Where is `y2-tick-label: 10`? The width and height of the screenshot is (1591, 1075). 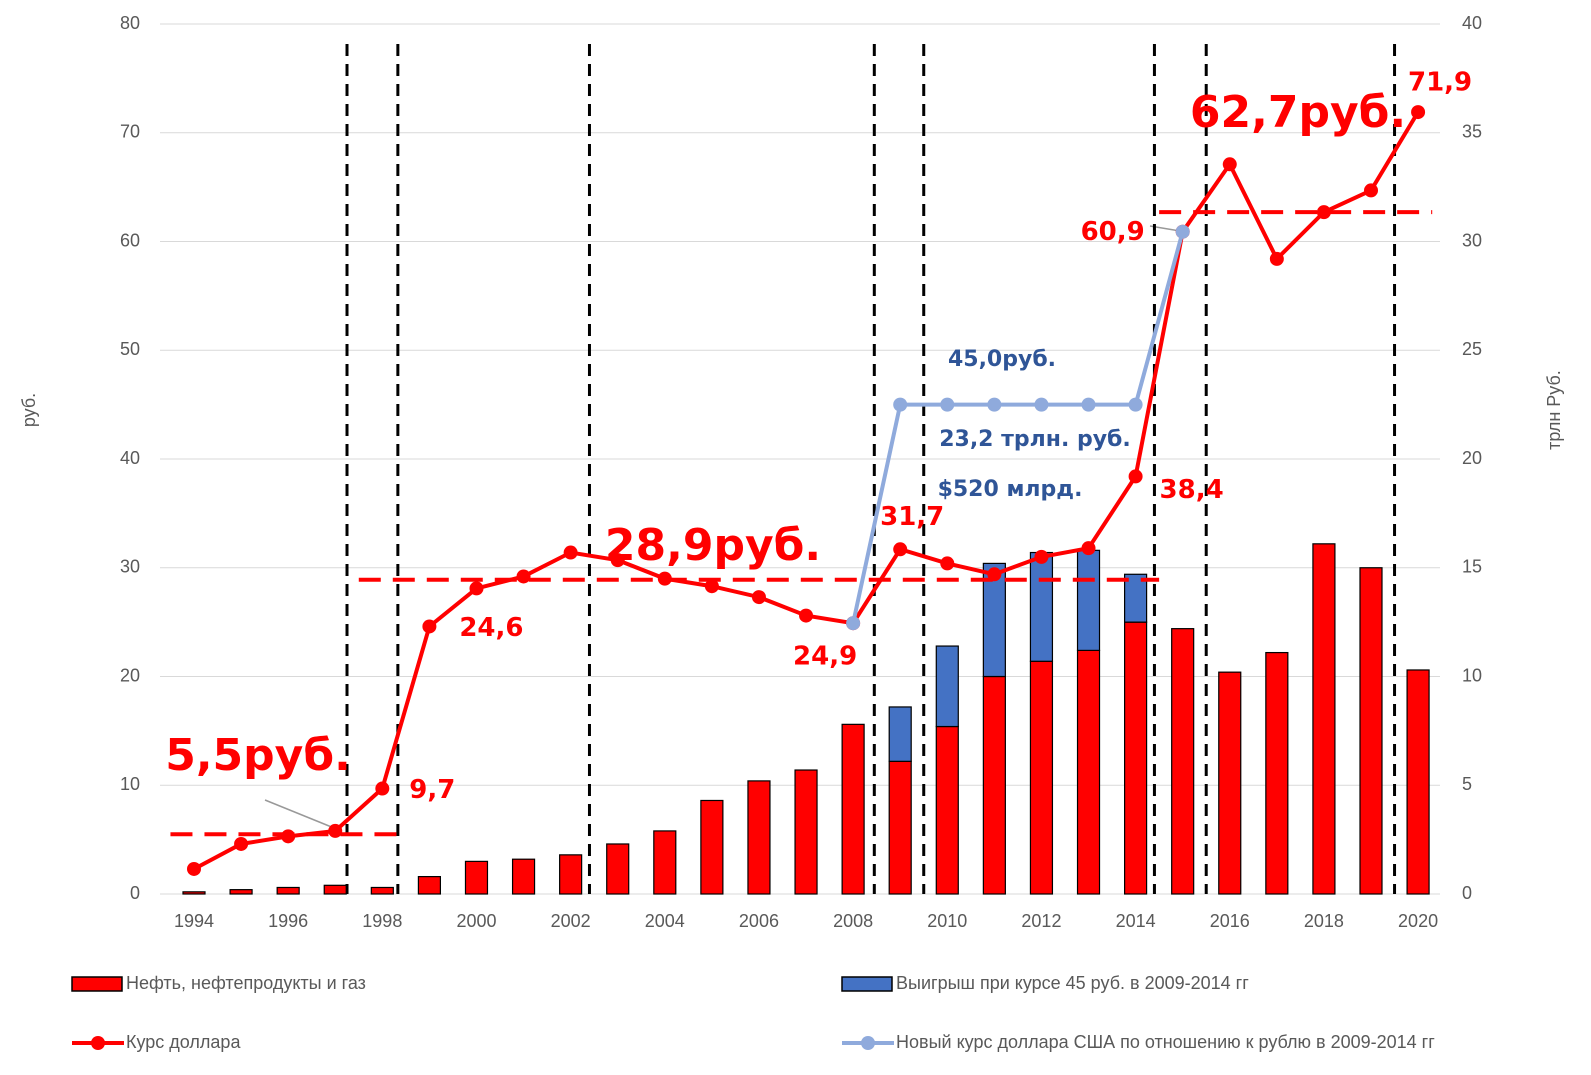
y2-tick-label: 10 is located at coordinates (1472, 675).